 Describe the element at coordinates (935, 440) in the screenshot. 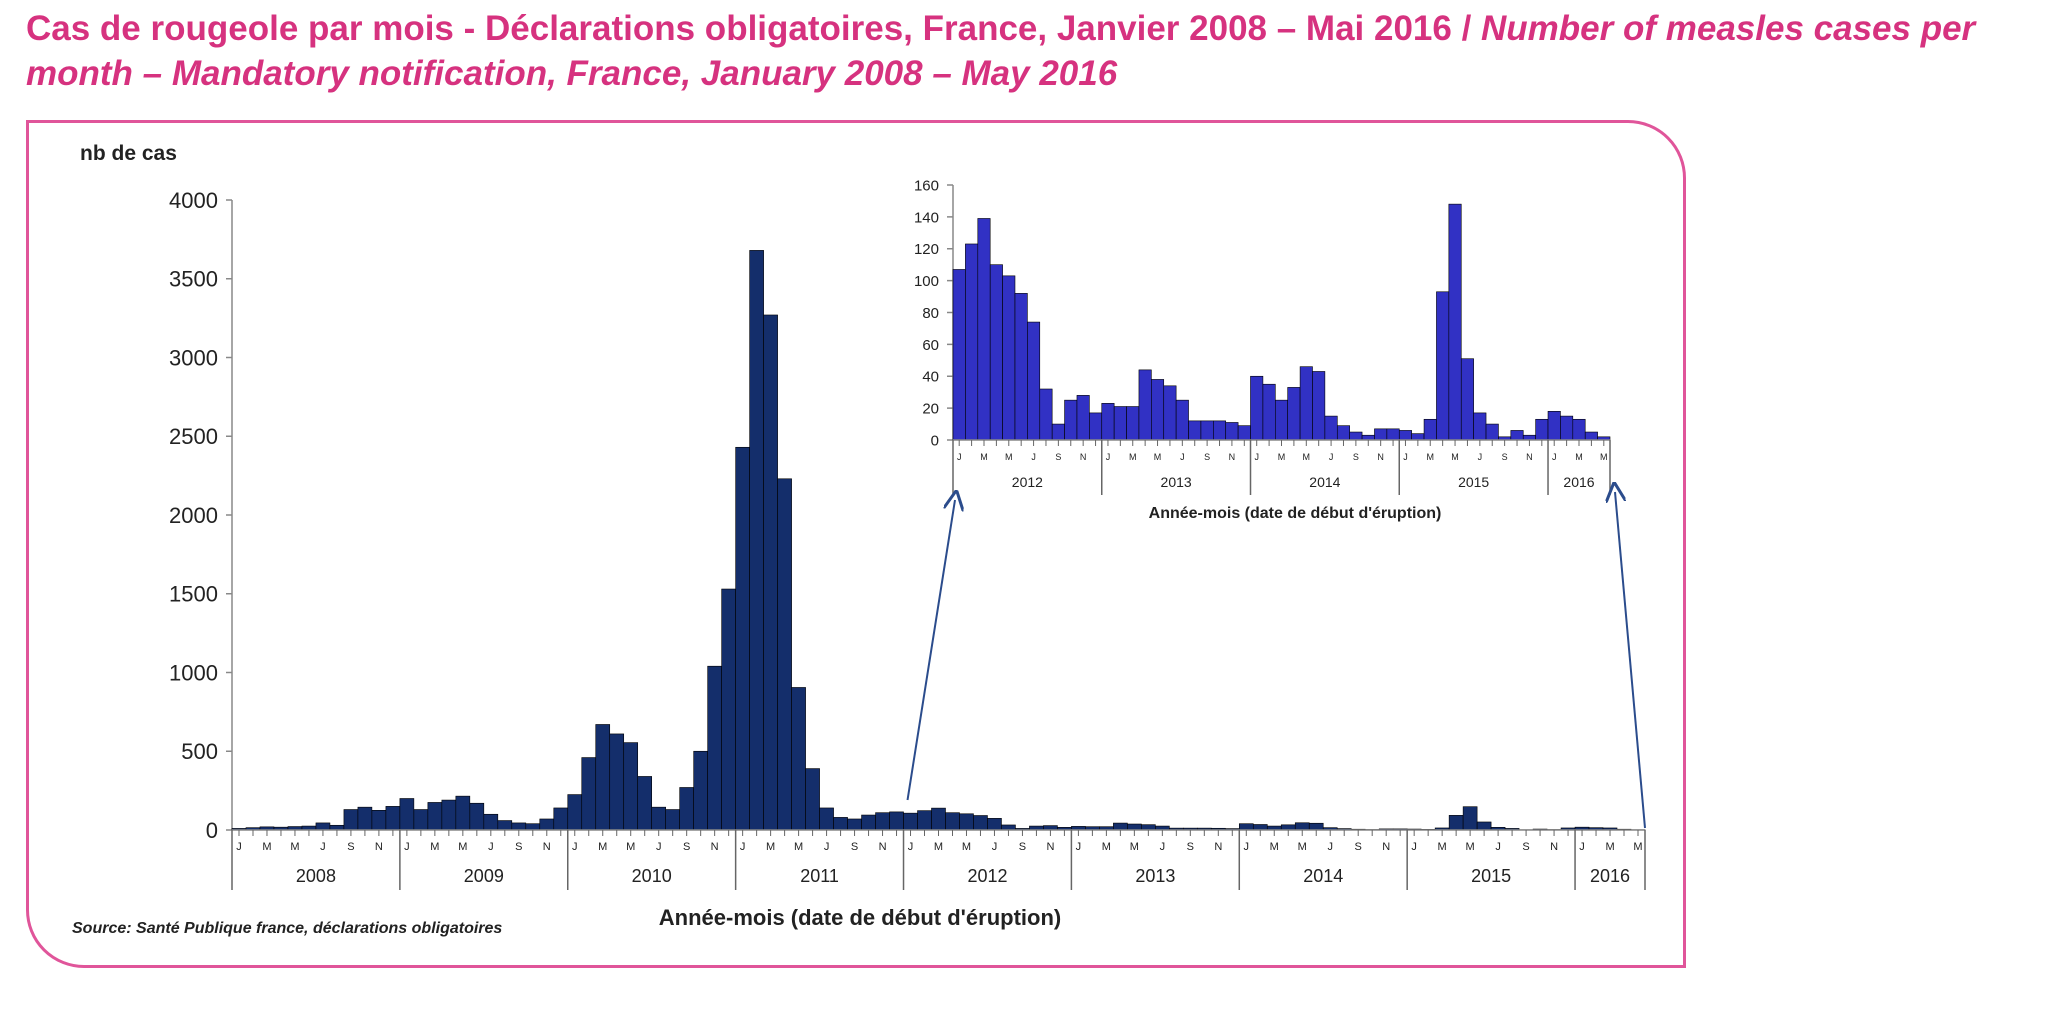

I see `y-tick-label: 0` at that location.